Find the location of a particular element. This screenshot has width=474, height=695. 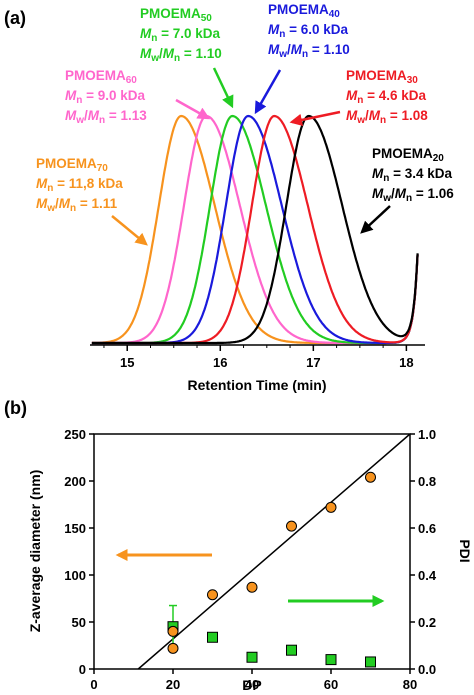

arrow-pmoema40 is located at coordinates (268, 92).